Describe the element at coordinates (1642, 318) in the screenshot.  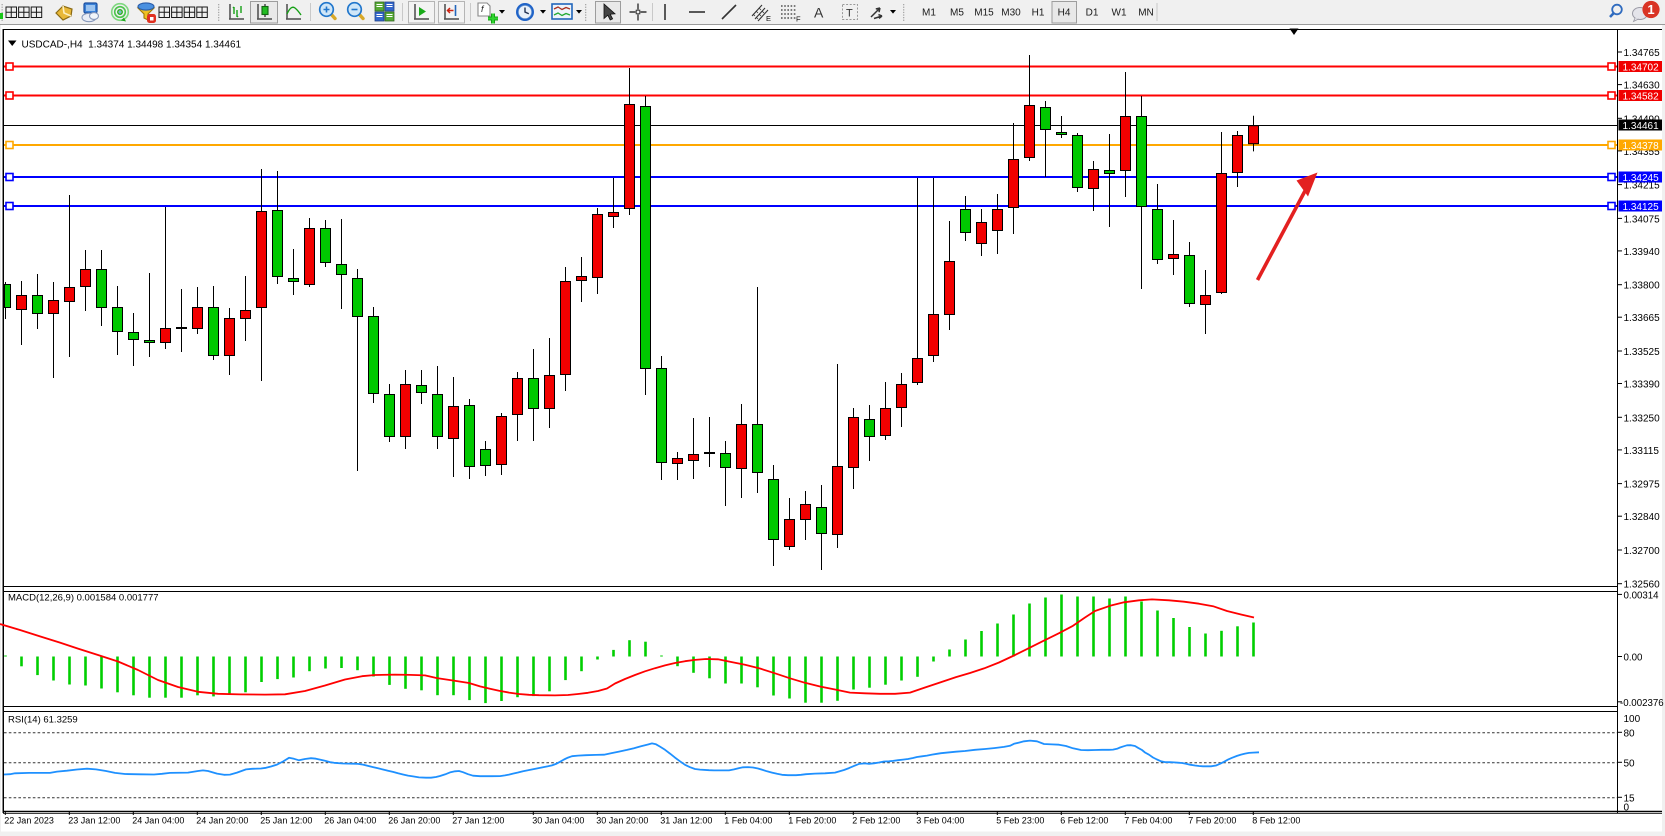
I see `svg-text: 1.33665` at that location.